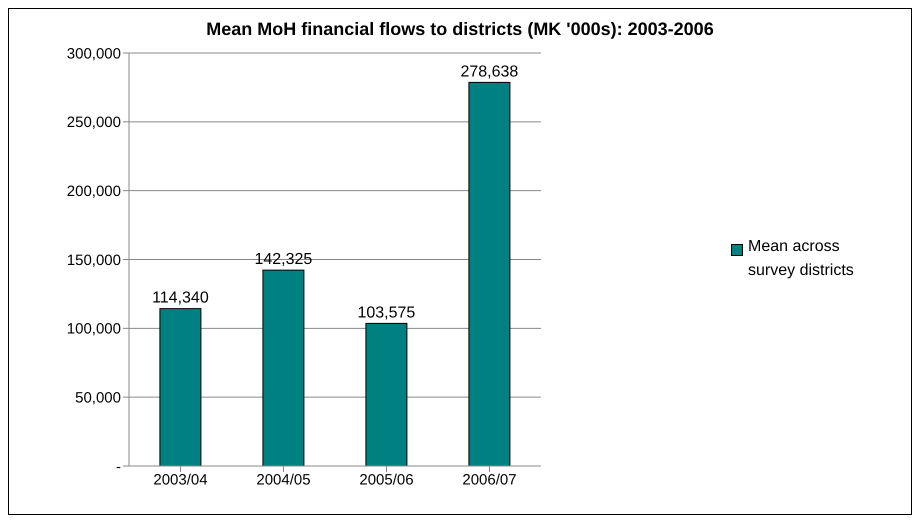 The height and width of the screenshot is (523, 920). Describe the element at coordinates (283, 259) in the screenshot. I see `data-label: 142,325` at that location.